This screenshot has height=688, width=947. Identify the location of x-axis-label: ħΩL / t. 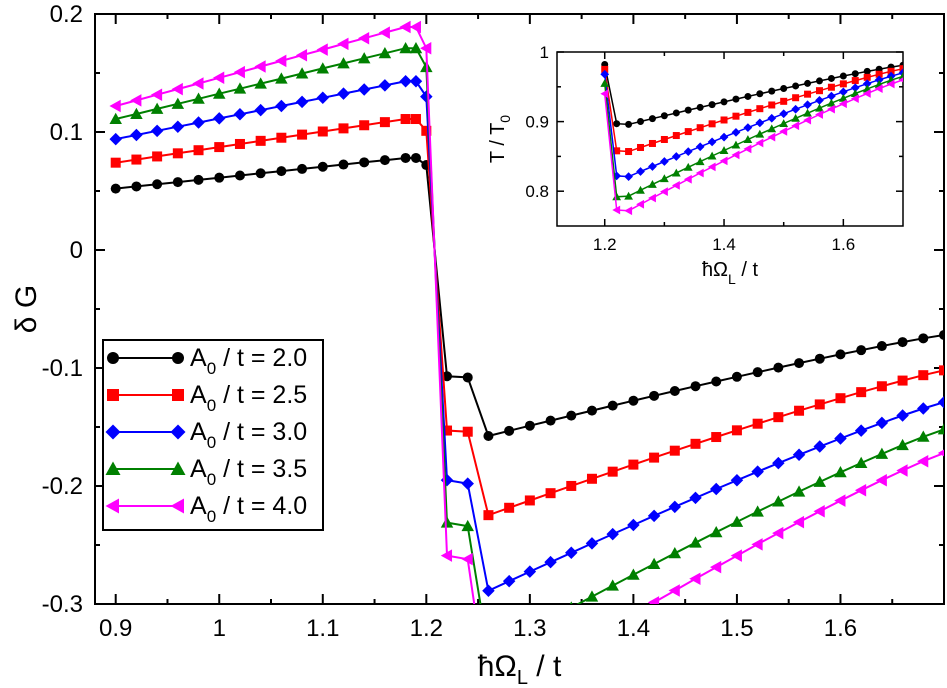
(520, 669).